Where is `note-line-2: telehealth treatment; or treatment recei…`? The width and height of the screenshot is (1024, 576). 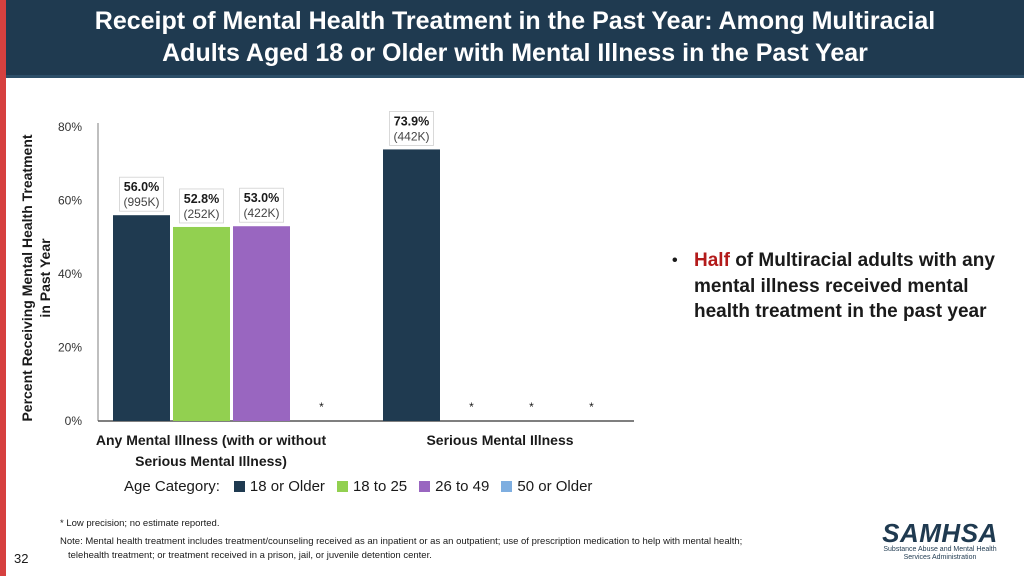 note-line-2: telehealth treatment; or treatment recei… is located at coordinates (250, 555).